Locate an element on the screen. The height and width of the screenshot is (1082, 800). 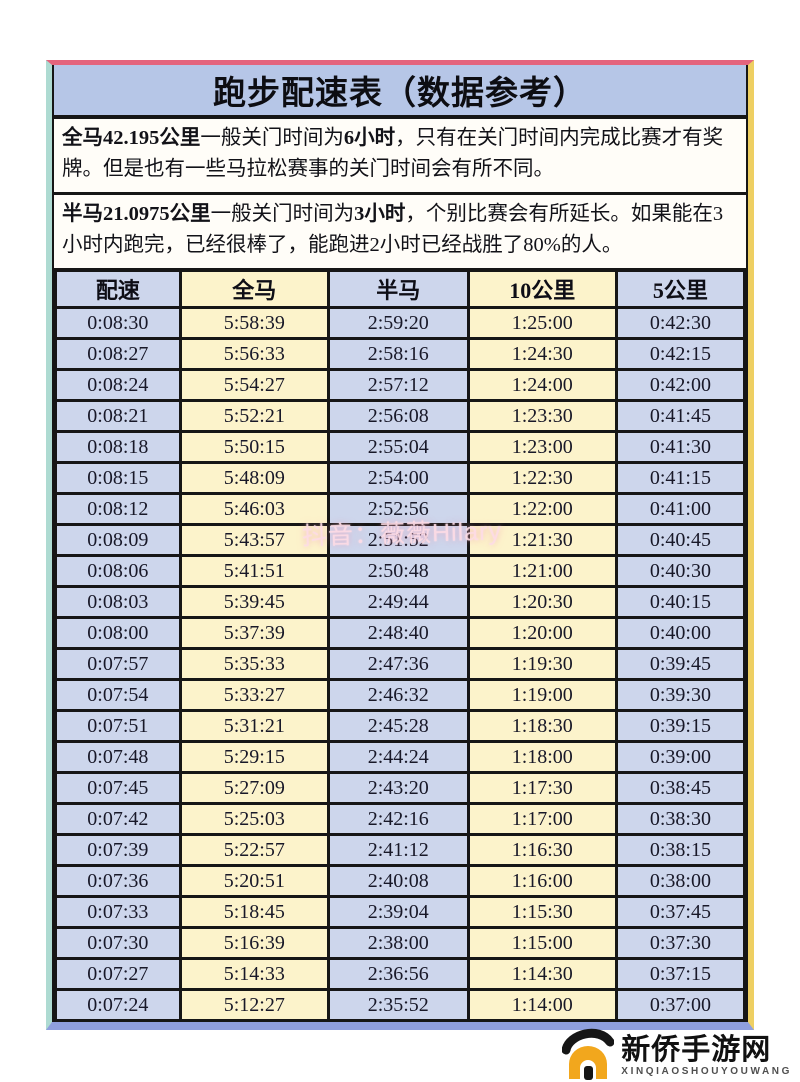
time-cell: 5:22:57 is located at coordinates (254, 849).